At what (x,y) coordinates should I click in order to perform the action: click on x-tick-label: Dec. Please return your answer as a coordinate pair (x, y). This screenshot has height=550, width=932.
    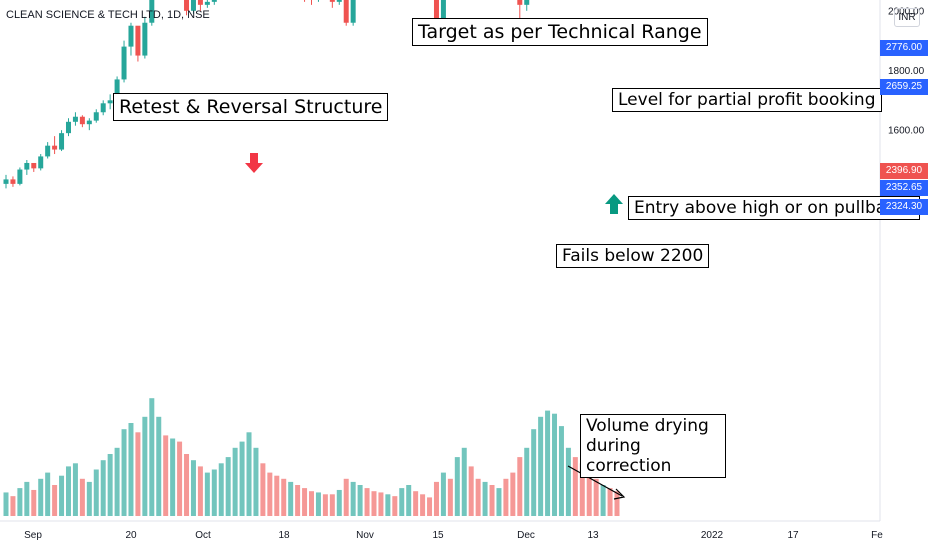
    Looking at the image, I should click on (526, 535).